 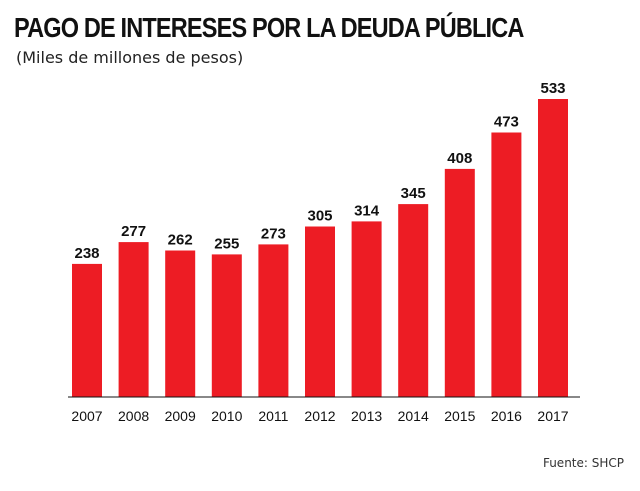 I want to click on x-tick-label-2010: 2010, so click(x=226, y=416).